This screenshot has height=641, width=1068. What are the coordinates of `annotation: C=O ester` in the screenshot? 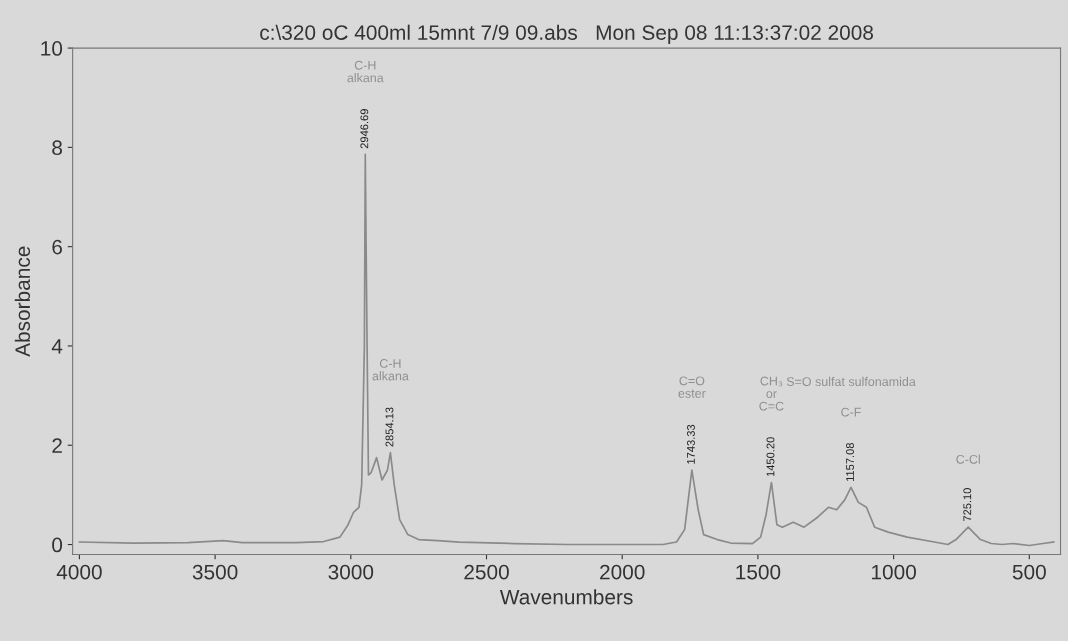 It's located at (692, 387).